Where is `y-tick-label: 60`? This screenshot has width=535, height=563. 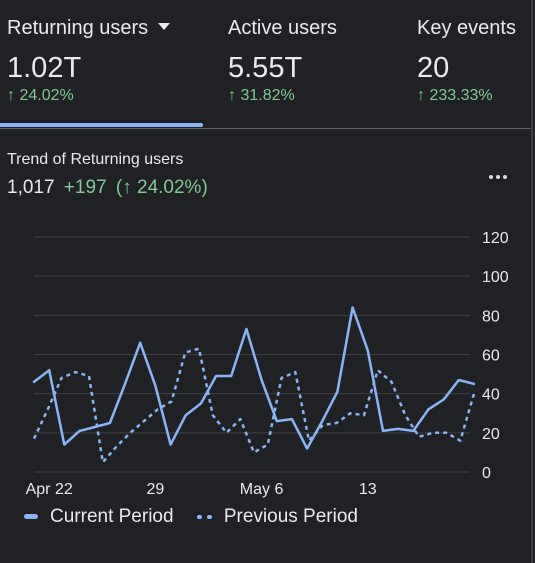
y-tick-label: 60 is located at coordinates (491, 356).